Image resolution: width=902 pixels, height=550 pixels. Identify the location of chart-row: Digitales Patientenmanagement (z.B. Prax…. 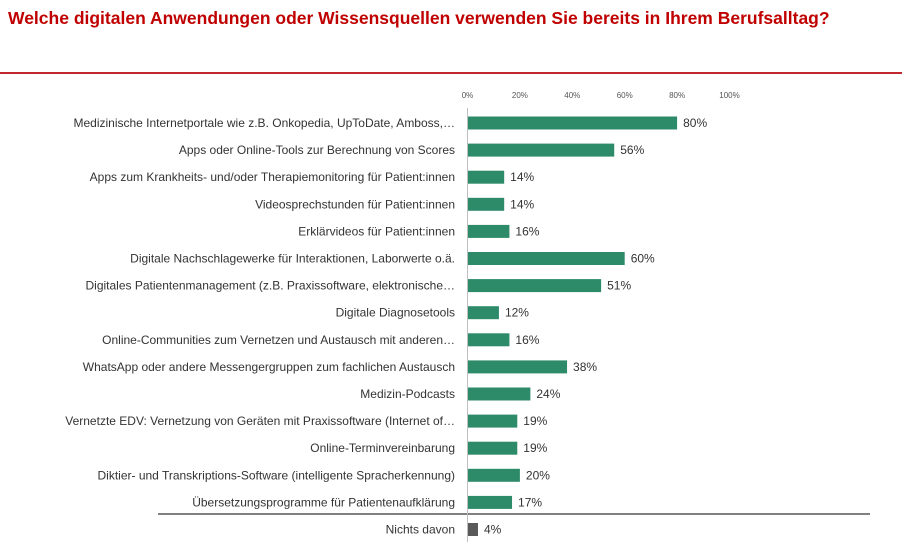
(358, 286).